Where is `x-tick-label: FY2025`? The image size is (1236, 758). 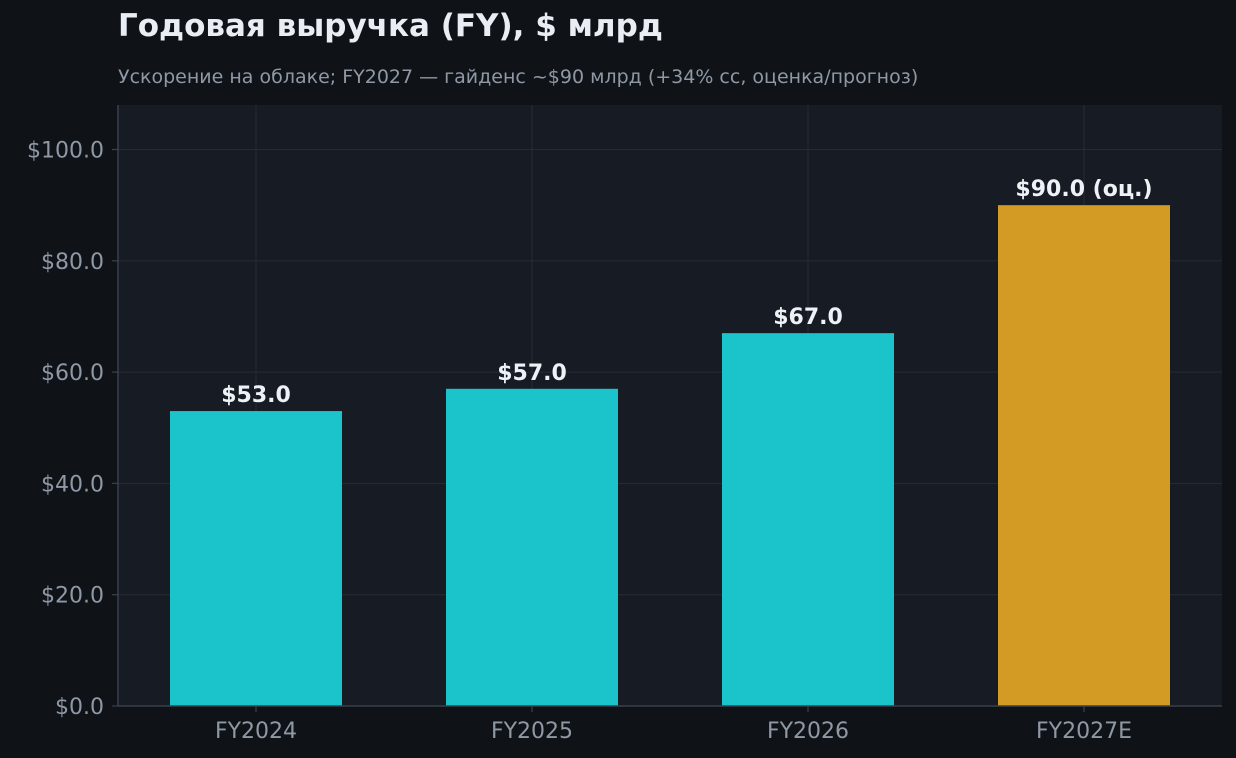 x-tick-label: FY2025 is located at coordinates (532, 731).